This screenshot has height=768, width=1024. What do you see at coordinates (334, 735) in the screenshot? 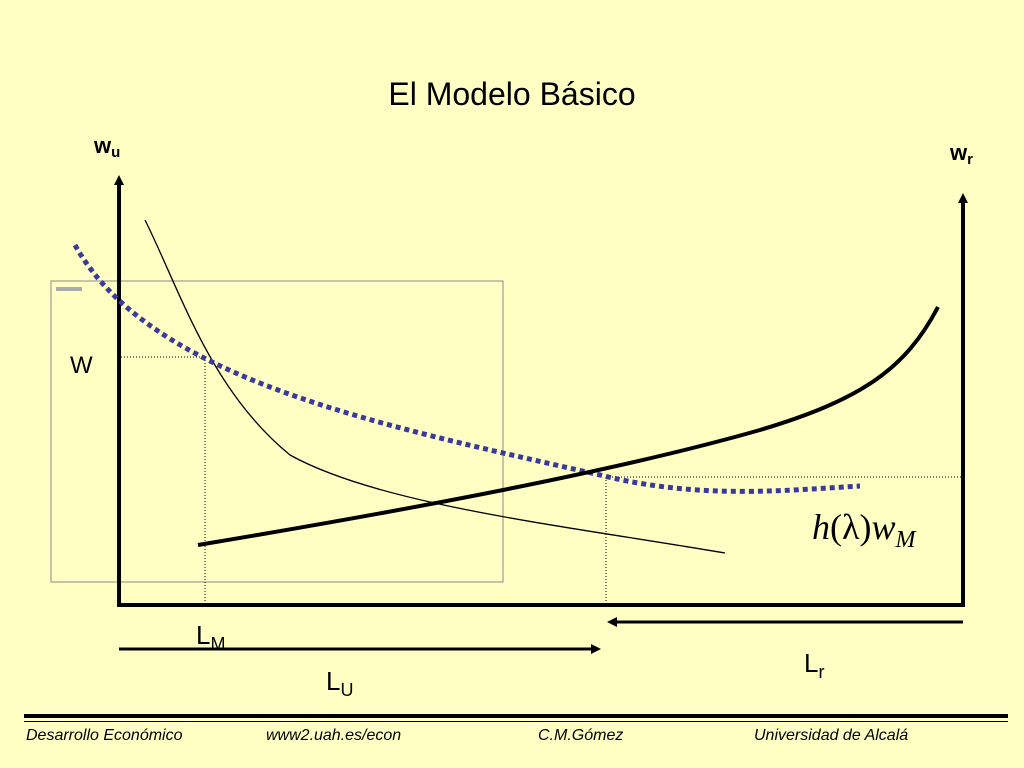
I see `footer-url: www2.uah.es/econ` at bounding box center [334, 735].